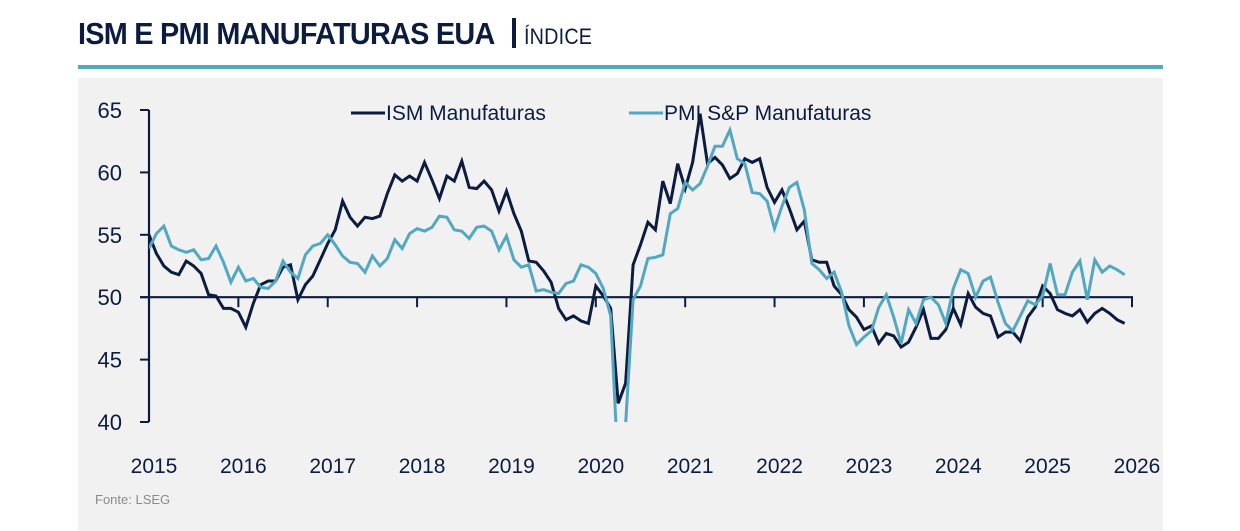 This screenshot has width=1240, height=531. I want to click on x-tick-label: 2017, so click(332, 466).